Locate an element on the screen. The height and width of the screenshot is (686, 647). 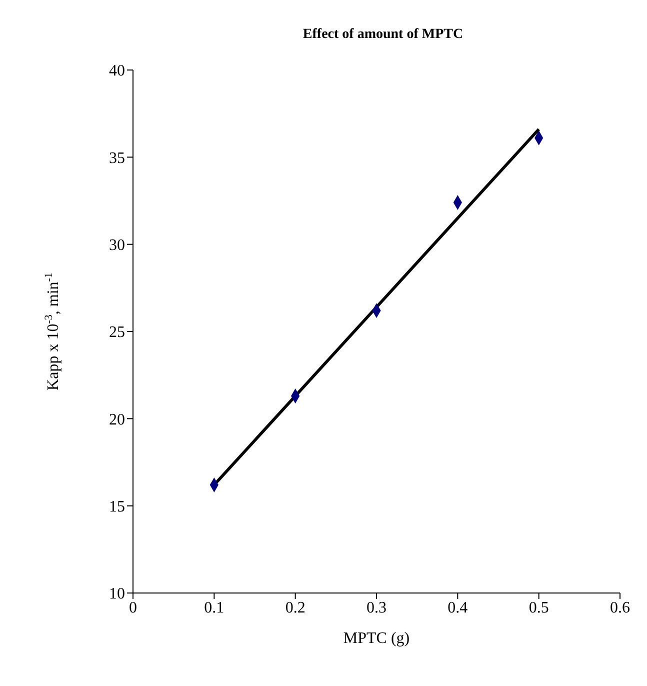
y-tick-label: 20 is located at coordinates (117, 419).